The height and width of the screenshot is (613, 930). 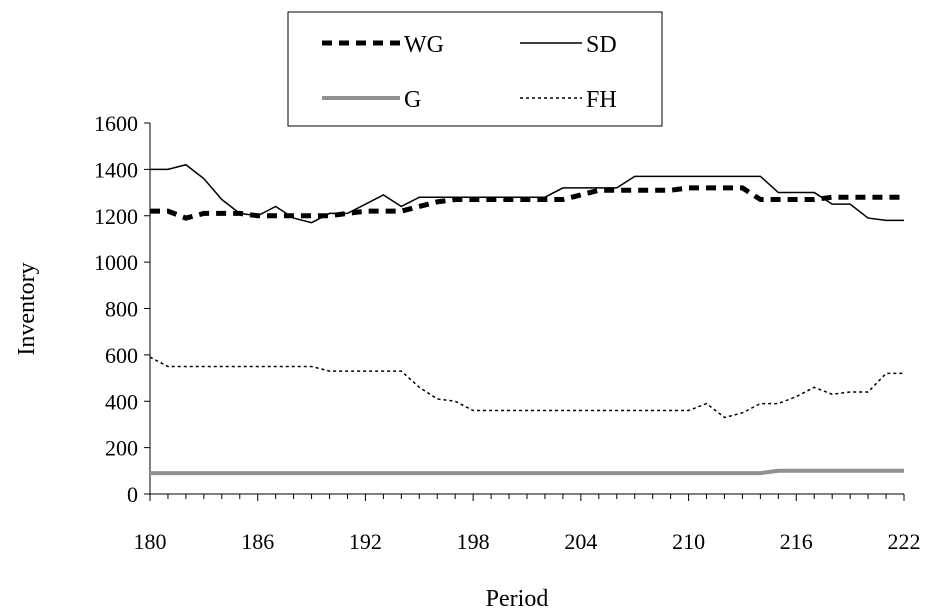 I want to click on legend-box, so click(x=475, y=69).